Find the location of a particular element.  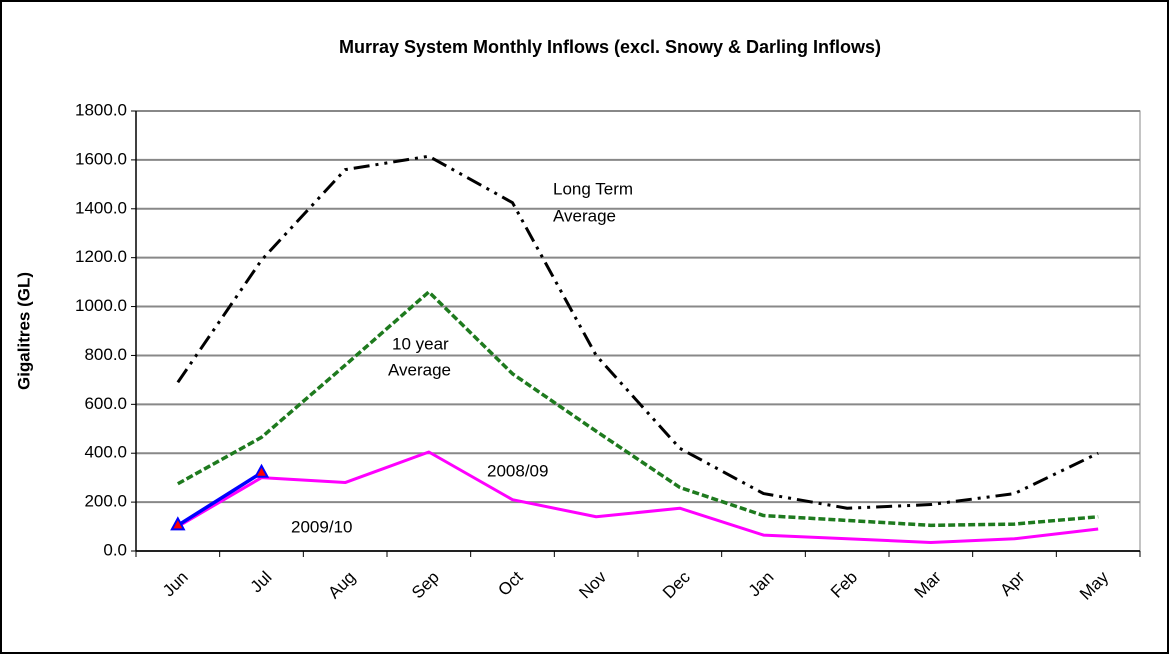

y-tick-label: 1800.0 is located at coordinates (101, 109).